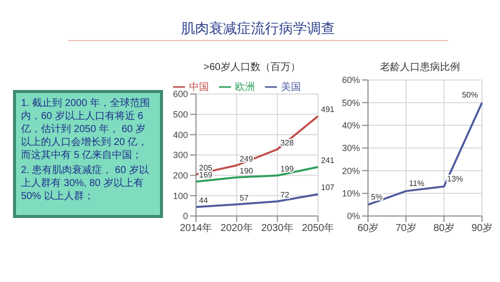  Describe the element at coordinates (247, 171) in the screenshot. I see `data-label: 190` at that location.